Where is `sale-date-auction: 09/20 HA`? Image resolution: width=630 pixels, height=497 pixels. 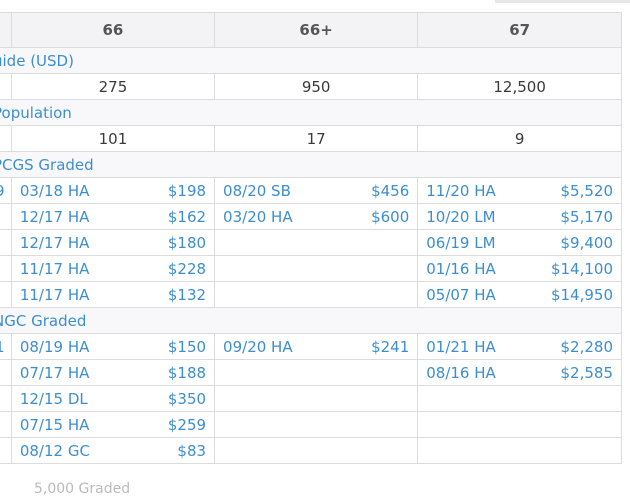
sale-date-auction: 09/20 HA is located at coordinates (258, 346).